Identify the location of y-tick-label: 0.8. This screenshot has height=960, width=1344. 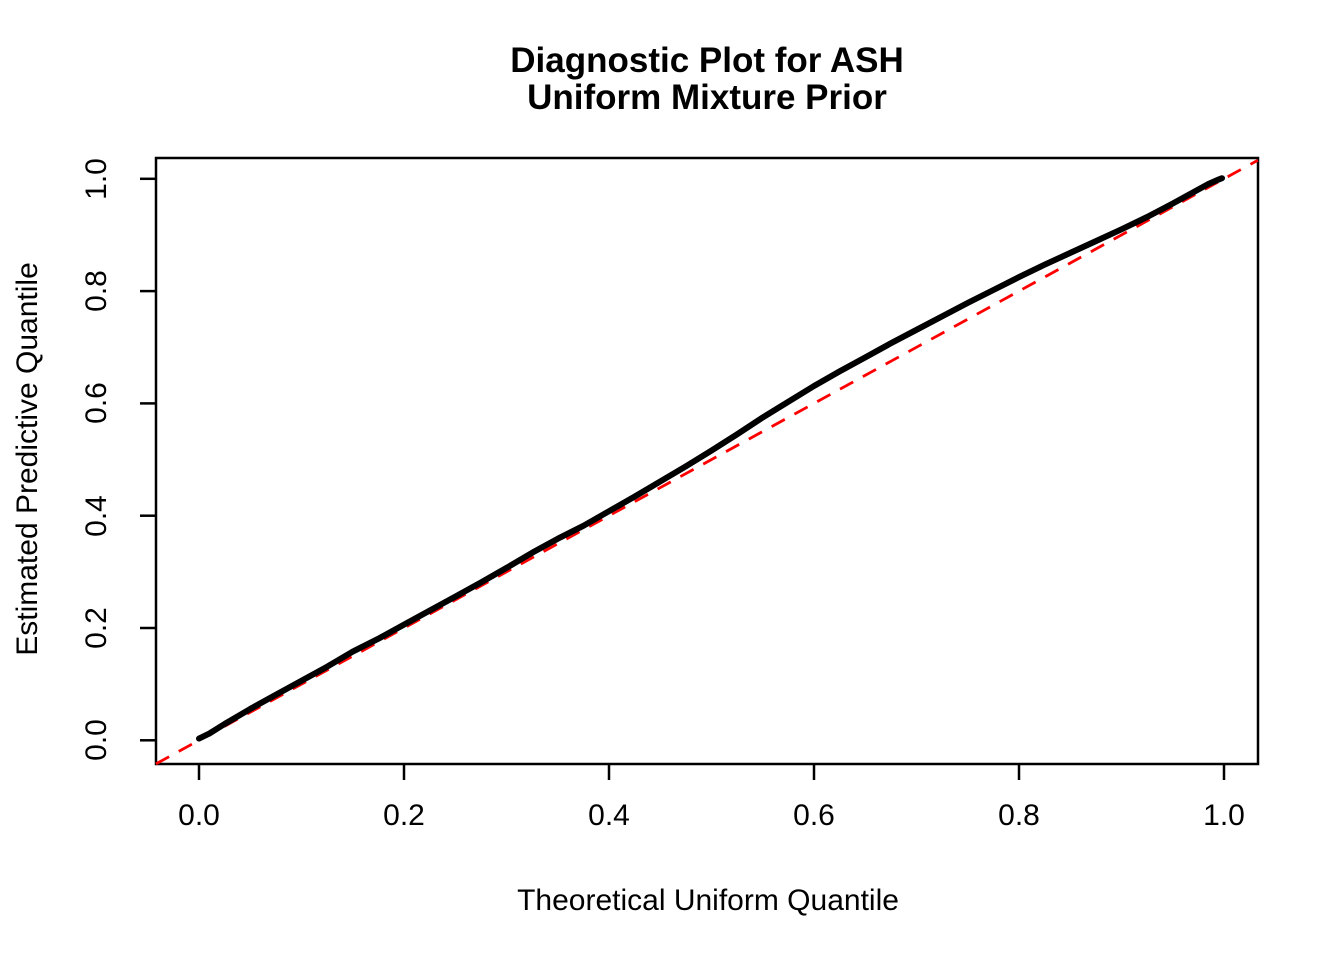
(96, 291).